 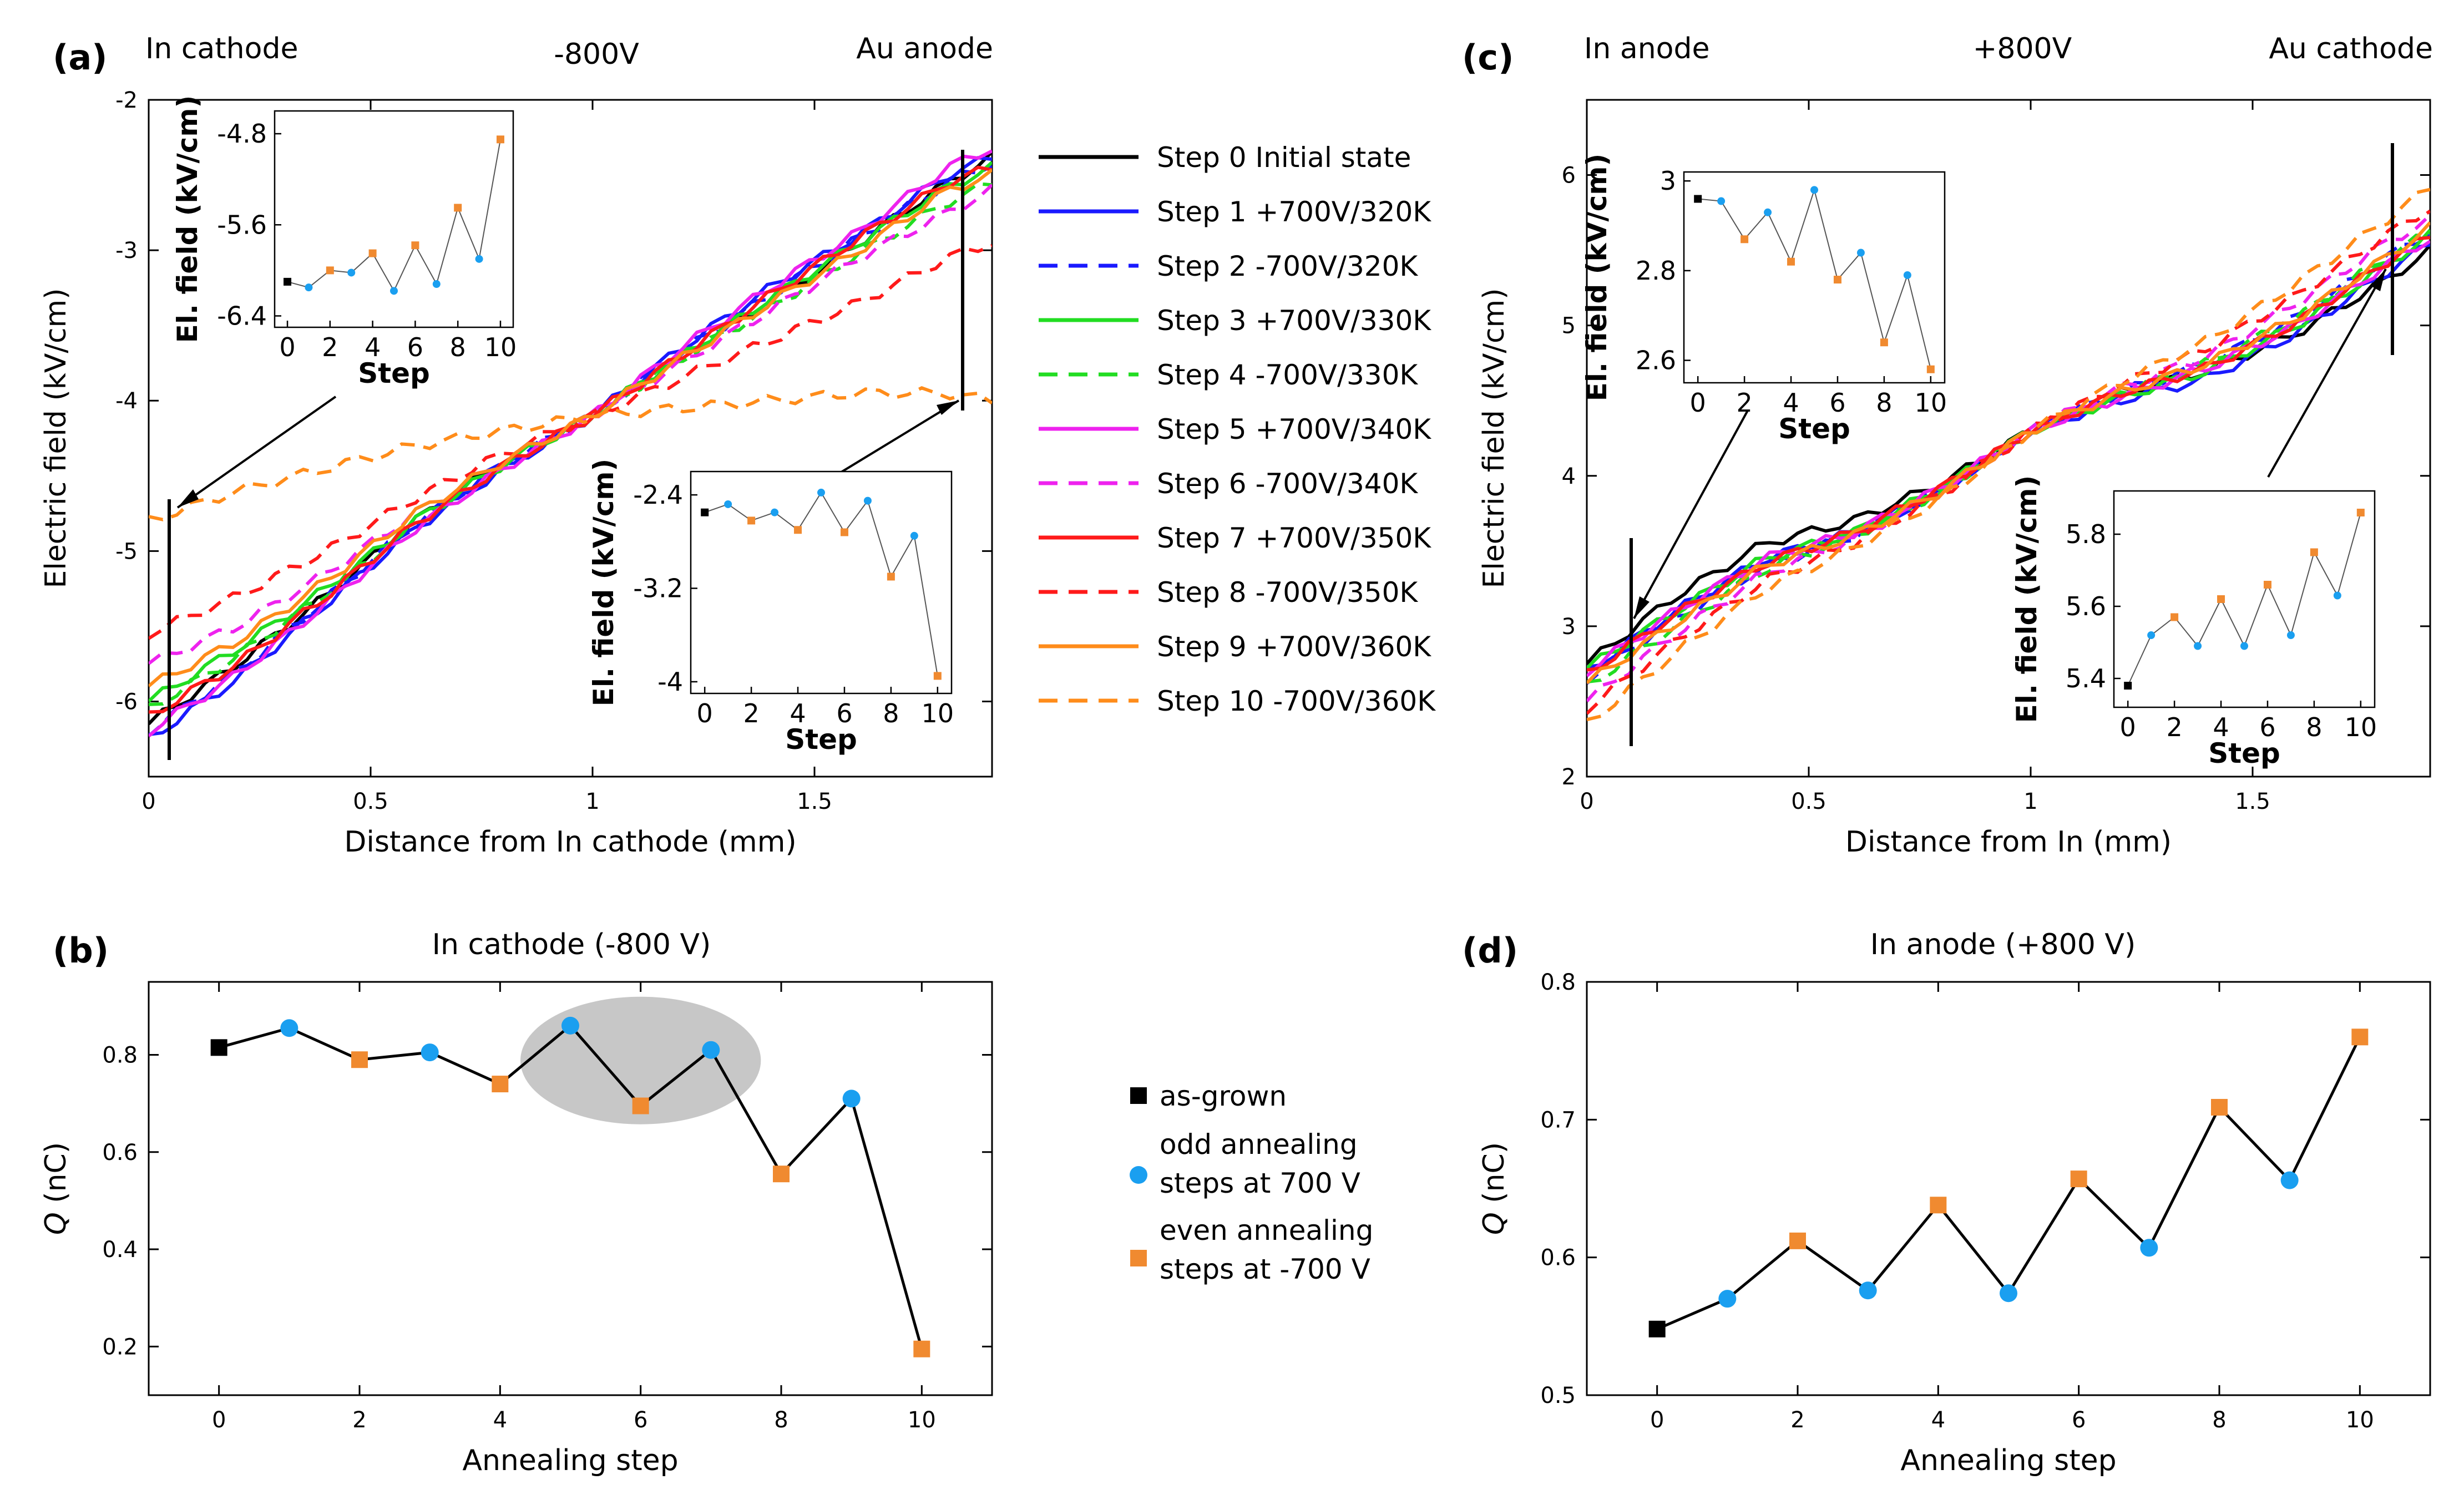 What do you see at coordinates (670, 682) in the screenshot?
I see `inset-y-tick-label: -4` at bounding box center [670, 682].